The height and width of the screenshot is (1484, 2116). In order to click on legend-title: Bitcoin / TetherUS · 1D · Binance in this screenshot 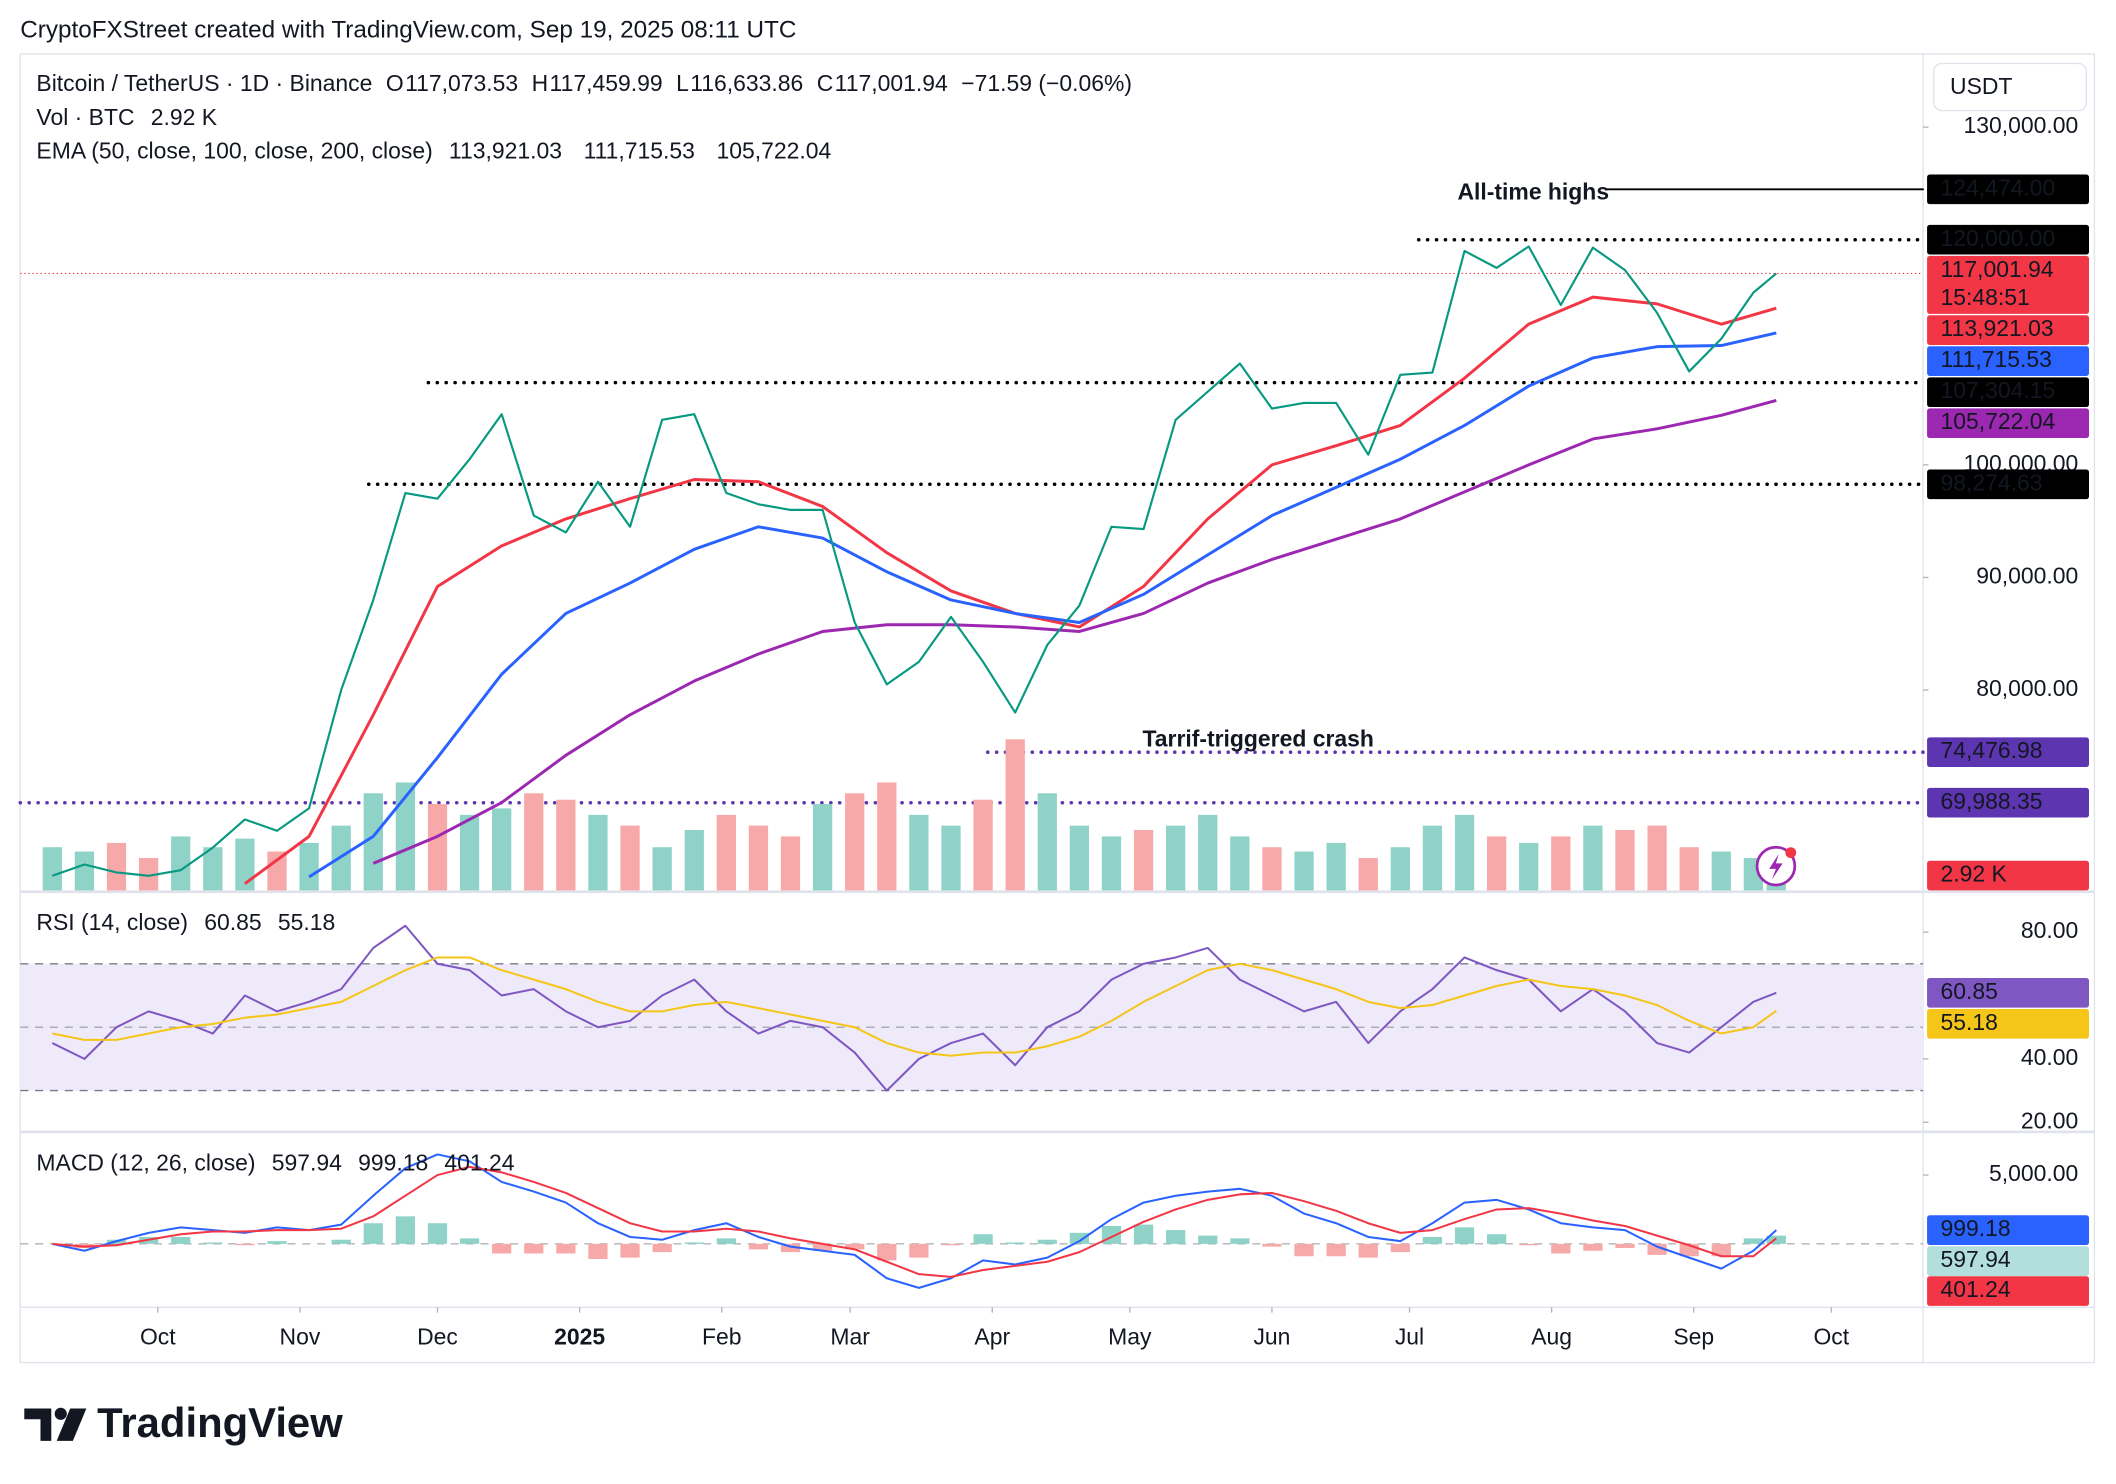, I will do `click(204, 83)`.